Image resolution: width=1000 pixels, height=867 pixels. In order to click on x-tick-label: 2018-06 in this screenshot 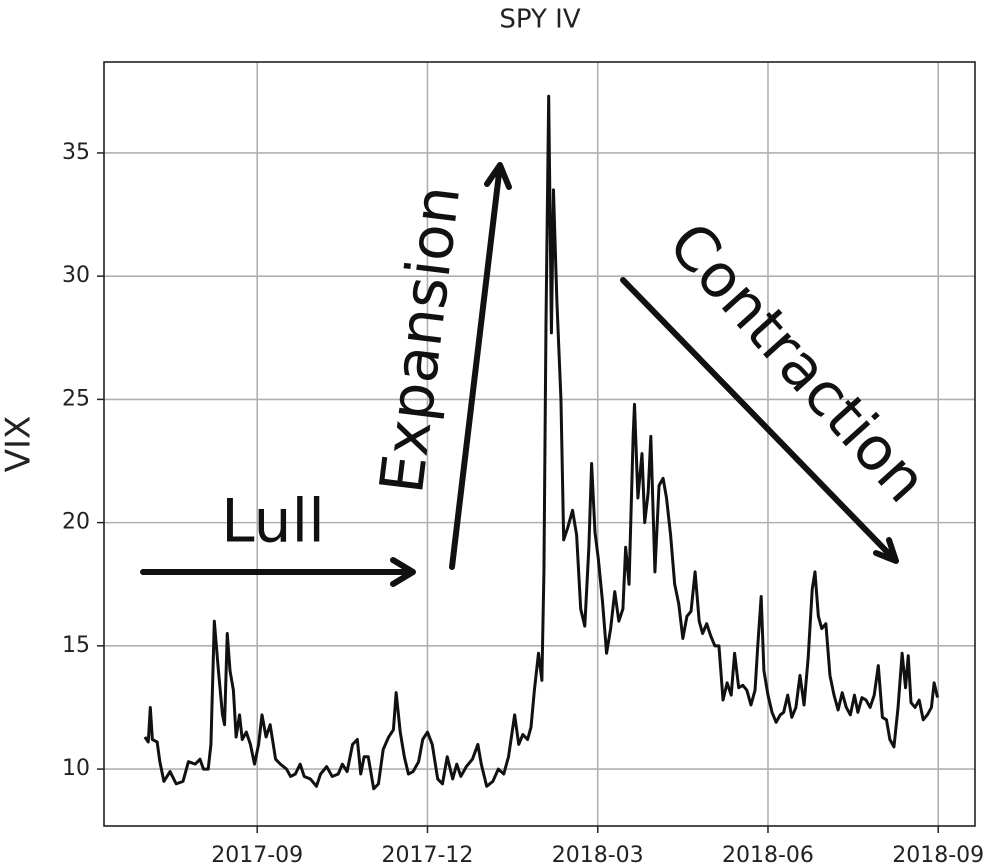, I will do `click(768, 855)`.